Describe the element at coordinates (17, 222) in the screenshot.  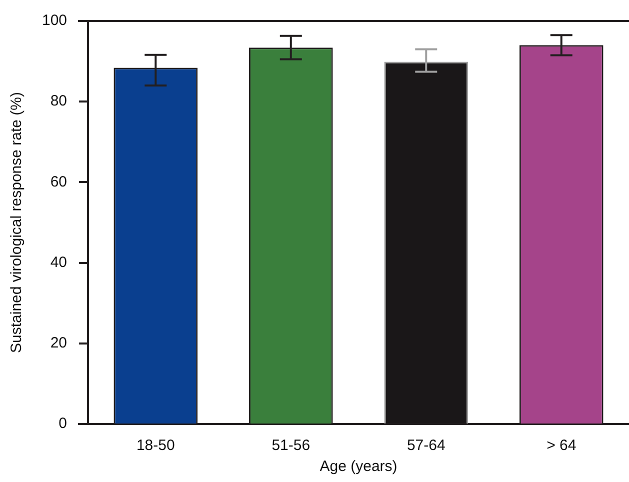
I see `y-axis-title: Sustained virological response rate (%)` at that location.